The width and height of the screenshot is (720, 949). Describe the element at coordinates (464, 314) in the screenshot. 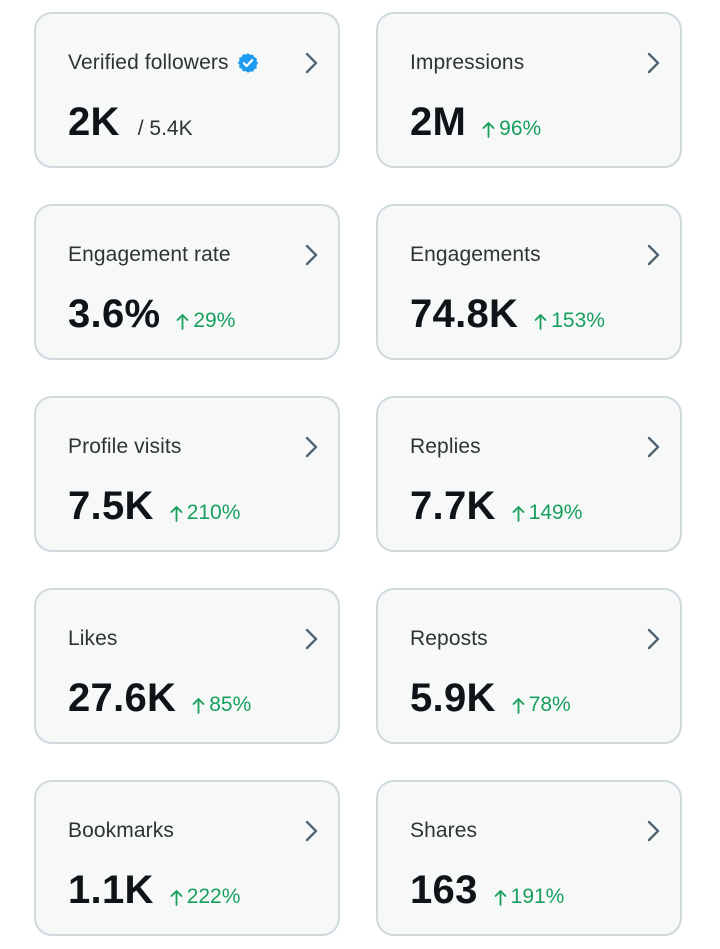

I see `metric-value: 74.8K` at that location.